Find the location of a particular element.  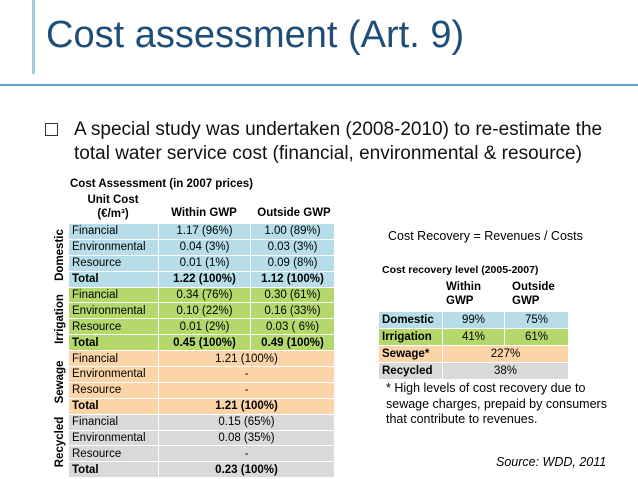

combined-value: 38% is located at coordinates (505, 371).